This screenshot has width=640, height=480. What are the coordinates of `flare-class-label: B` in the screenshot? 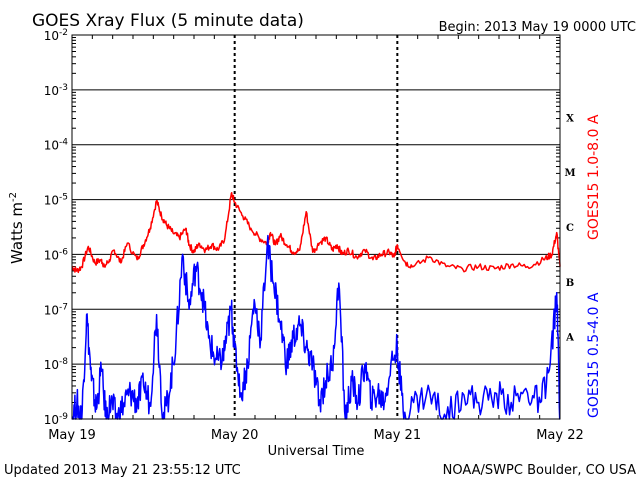 It's located at (570, 283).